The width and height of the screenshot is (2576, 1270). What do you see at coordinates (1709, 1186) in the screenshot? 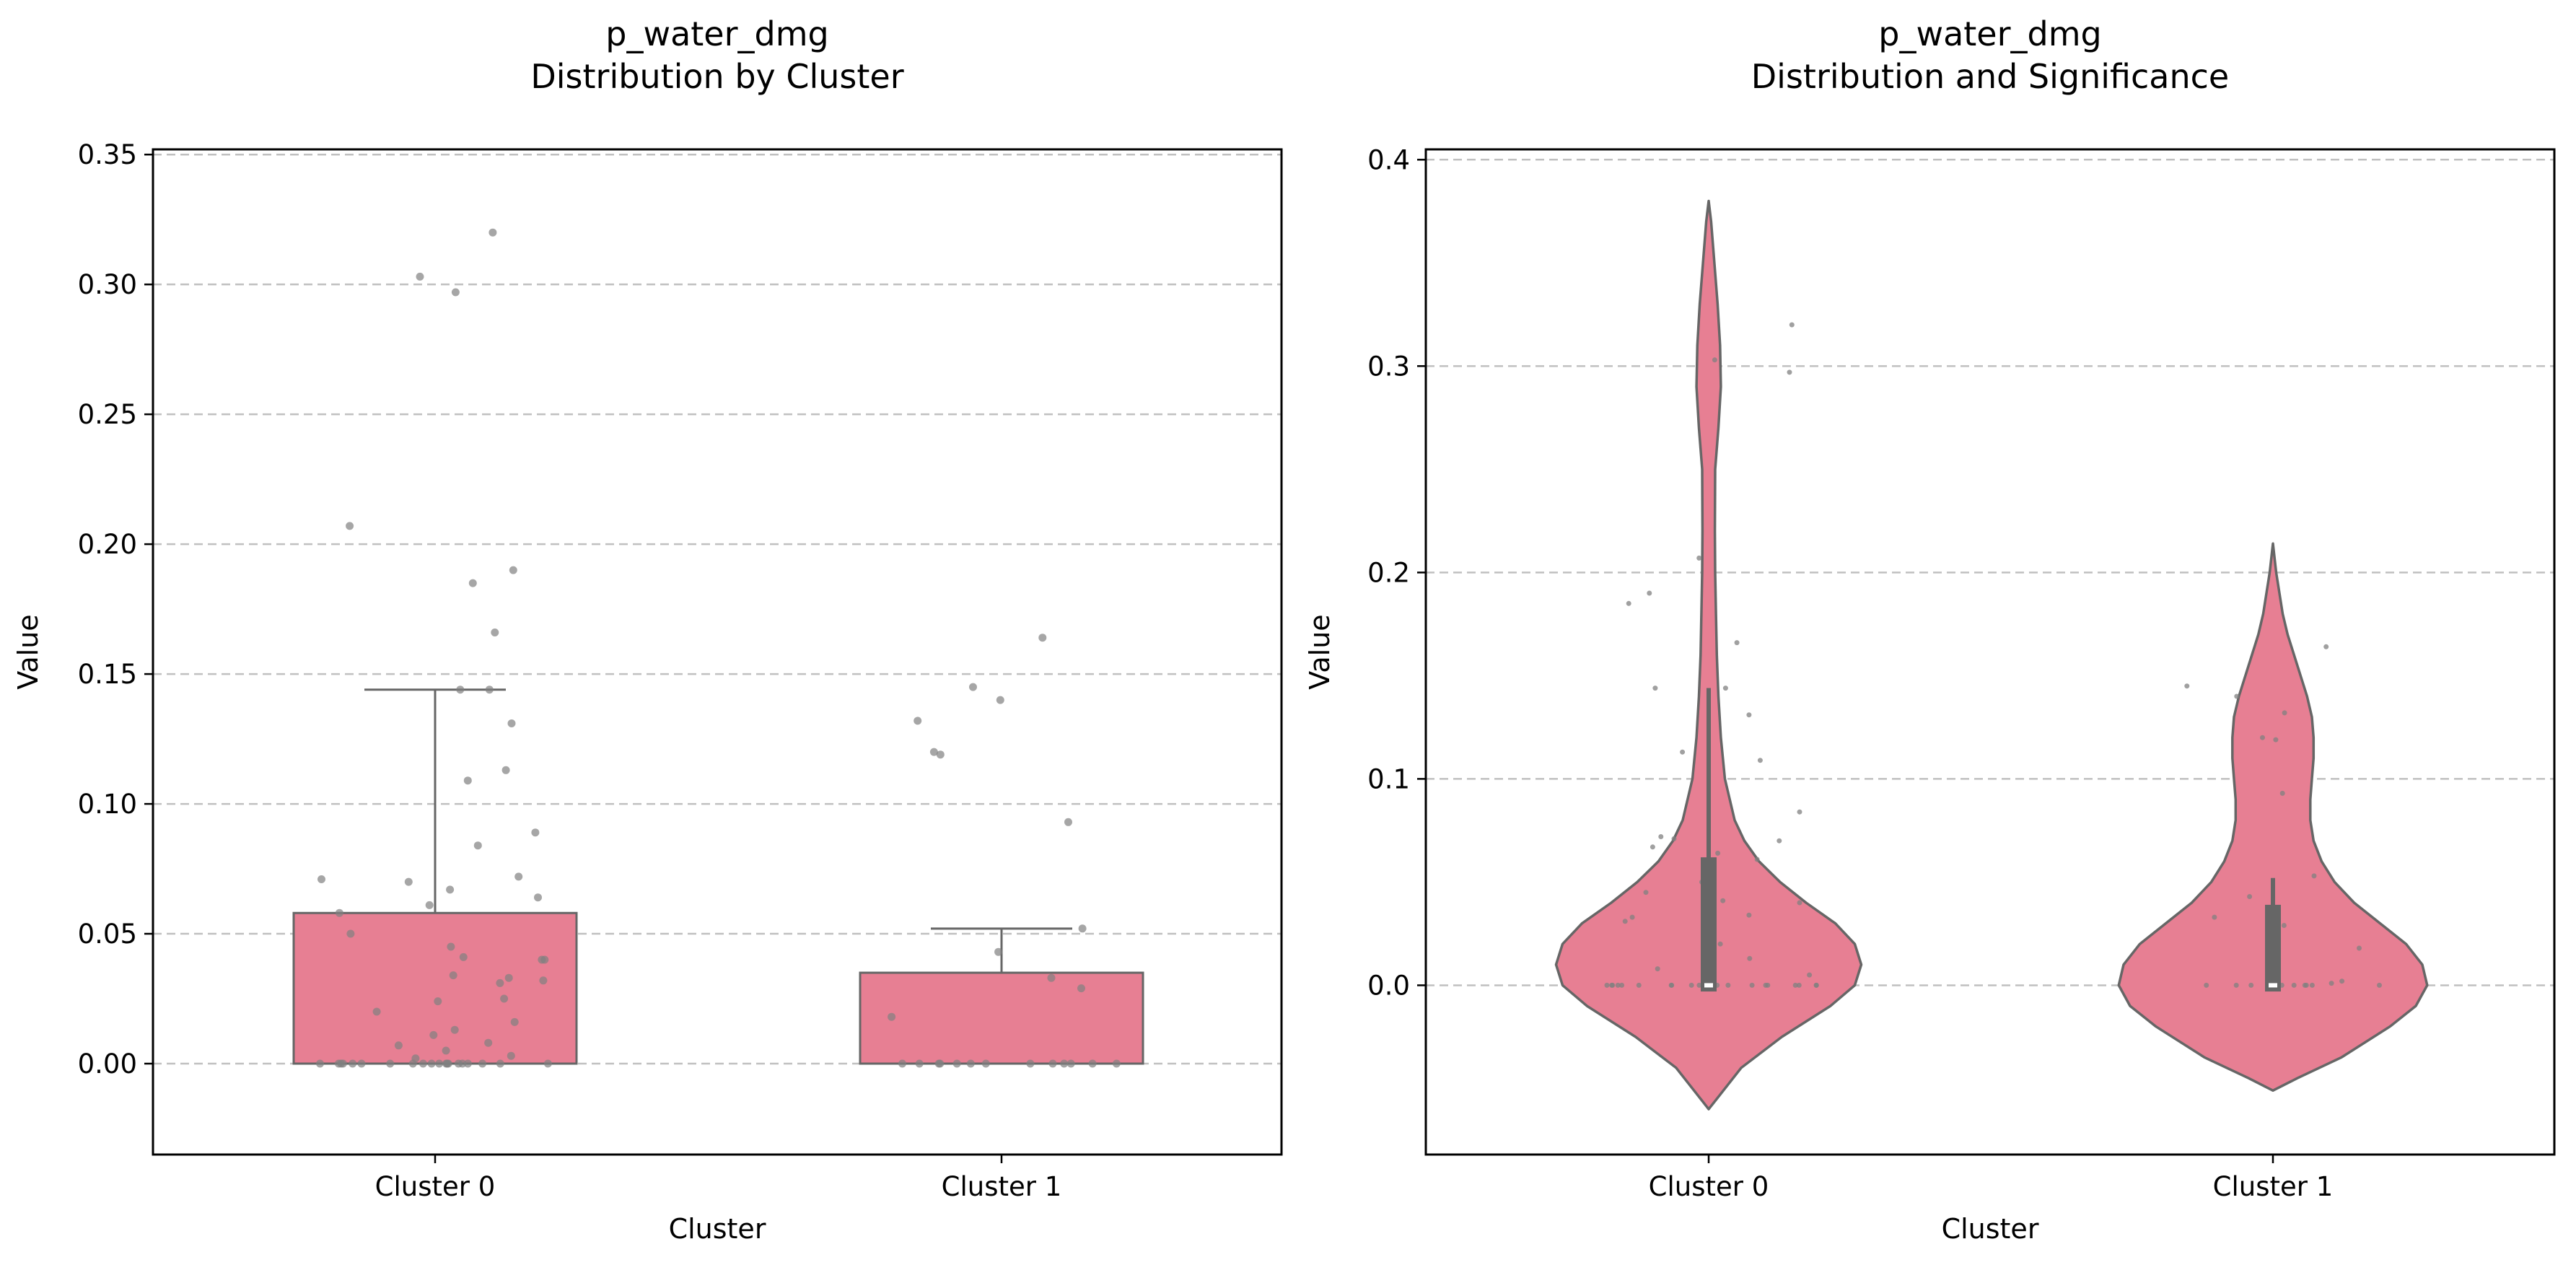
I see `x-tick-label: Cluster 0` at bounding box center [1709, 1186].